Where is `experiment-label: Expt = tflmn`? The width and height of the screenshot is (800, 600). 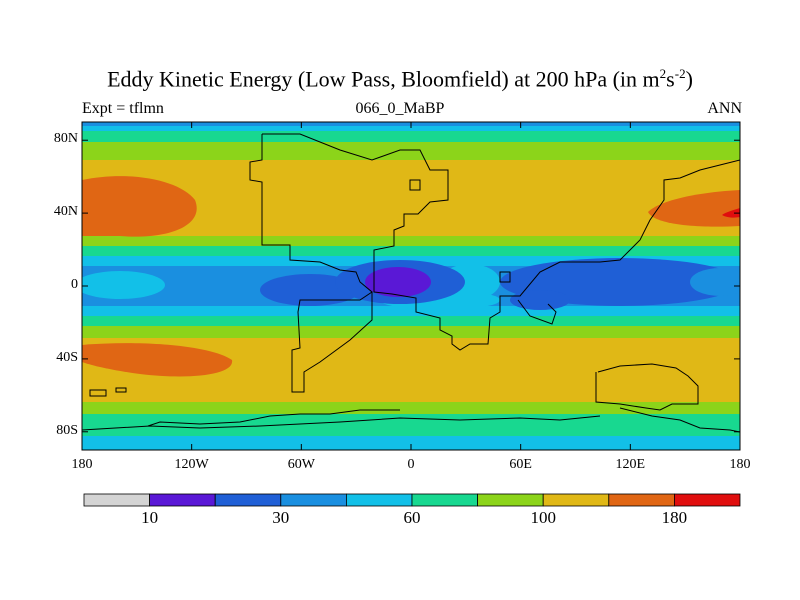 experiment-label: Expt = tflmn is located at coordinates (123, 108).